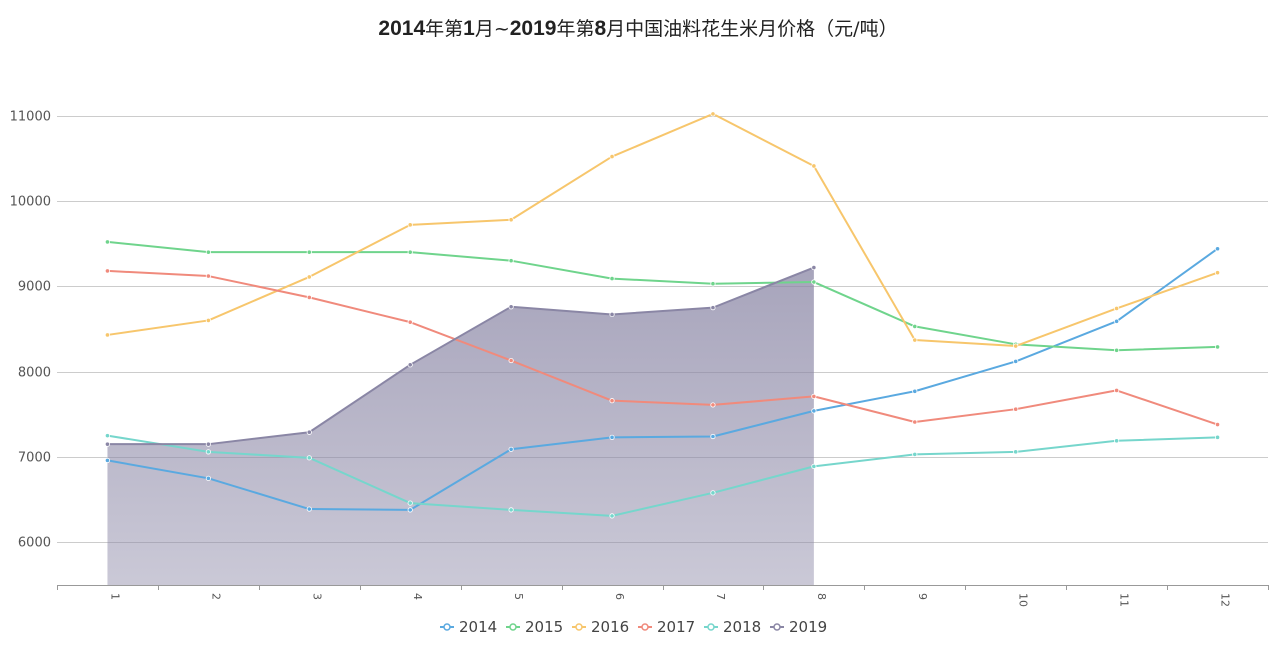 Image resolution: width=1276 pixels, height=651 pixels. Describe the element at coordinates (417, 596) in the screenshot. I see `x-tick-label: 4` at that location.